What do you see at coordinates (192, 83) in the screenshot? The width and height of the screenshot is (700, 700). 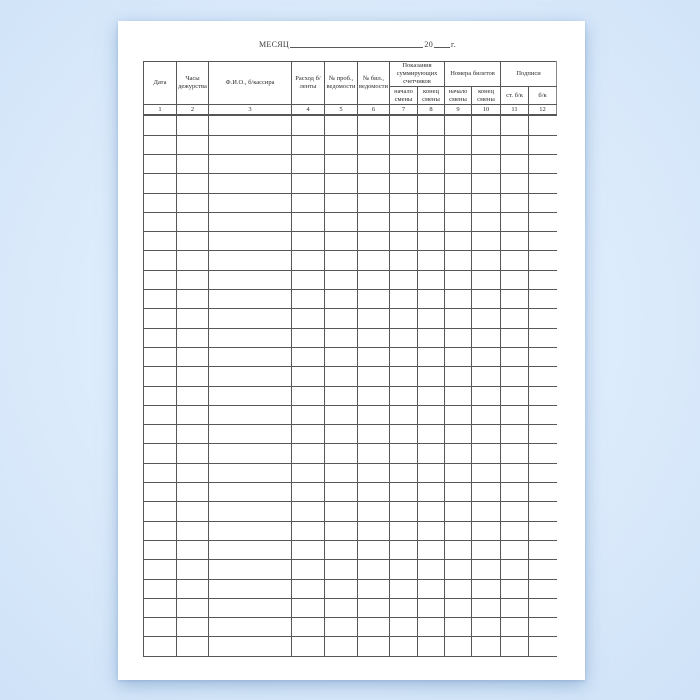 I see `col-header-duty-hours: Часы дежурства` at bounding box center [192, 83].